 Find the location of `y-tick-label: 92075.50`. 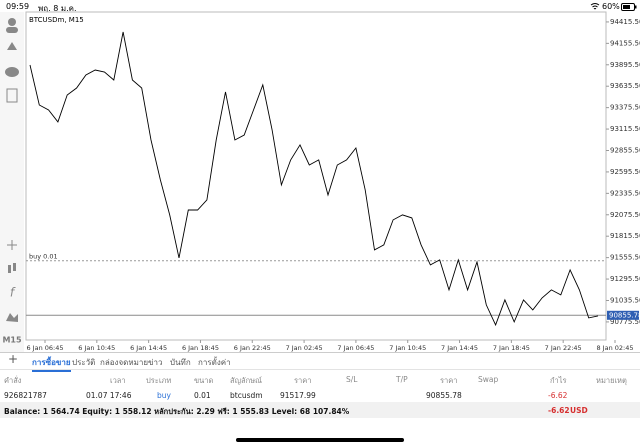

y-tick-label: 92075.50 is located at coordinates (625, 215).